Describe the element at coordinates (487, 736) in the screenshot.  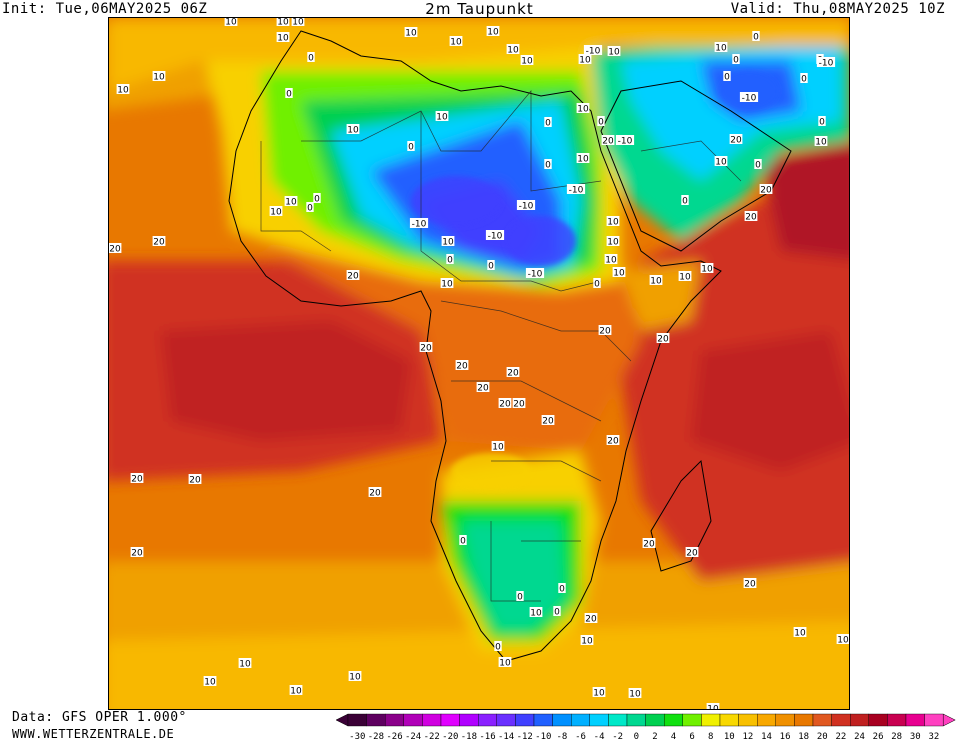
I see `colorbar-tick-label: -16` at that location.